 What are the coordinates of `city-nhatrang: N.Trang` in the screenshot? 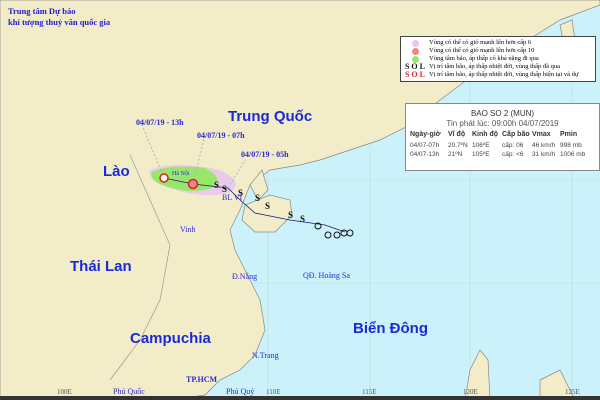 It's located at (265, 355).